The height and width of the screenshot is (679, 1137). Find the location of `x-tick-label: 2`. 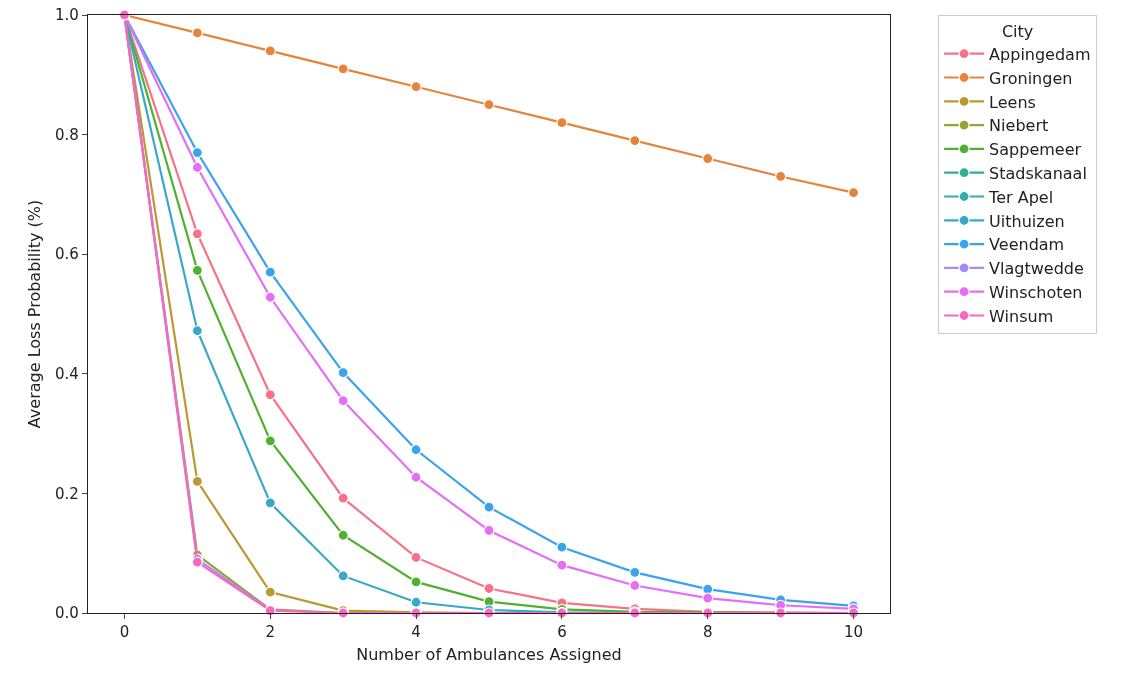

x-tick-label: 2 is located at coordinates (270, 632).